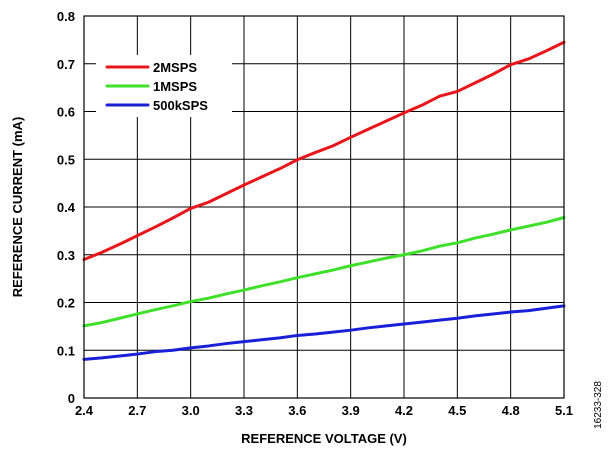  What do you see at coordinates (324, 438) in the screenshot?
I see `x-axis-title: REFERENCE VOLTAGE (V)` at bounding box center [324, 438].